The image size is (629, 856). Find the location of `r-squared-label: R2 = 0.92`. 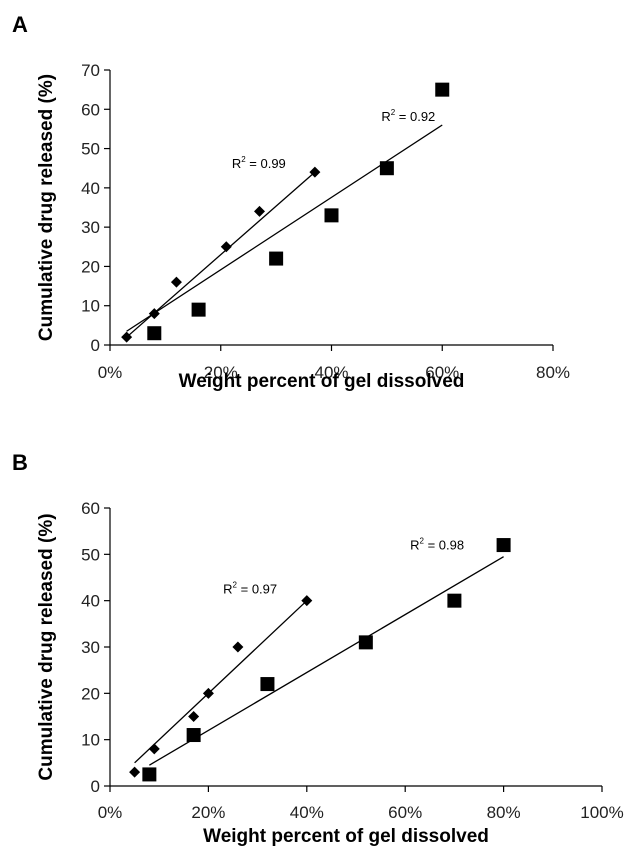

r-squared-label: R2 = 0.92 is located at coordinates (408, 116).